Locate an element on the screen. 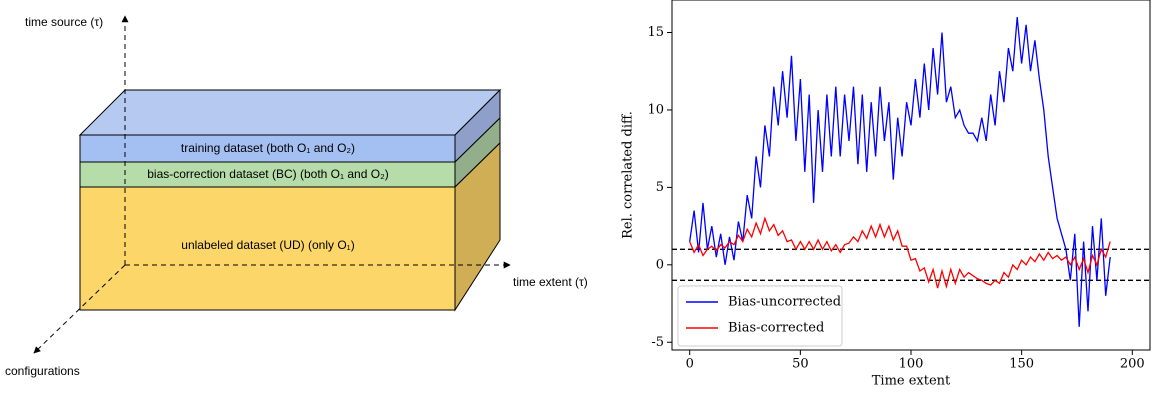 This screenshot has width=1162, height=397. x-tick-label: 200 is located at coordinates (1132, 364).